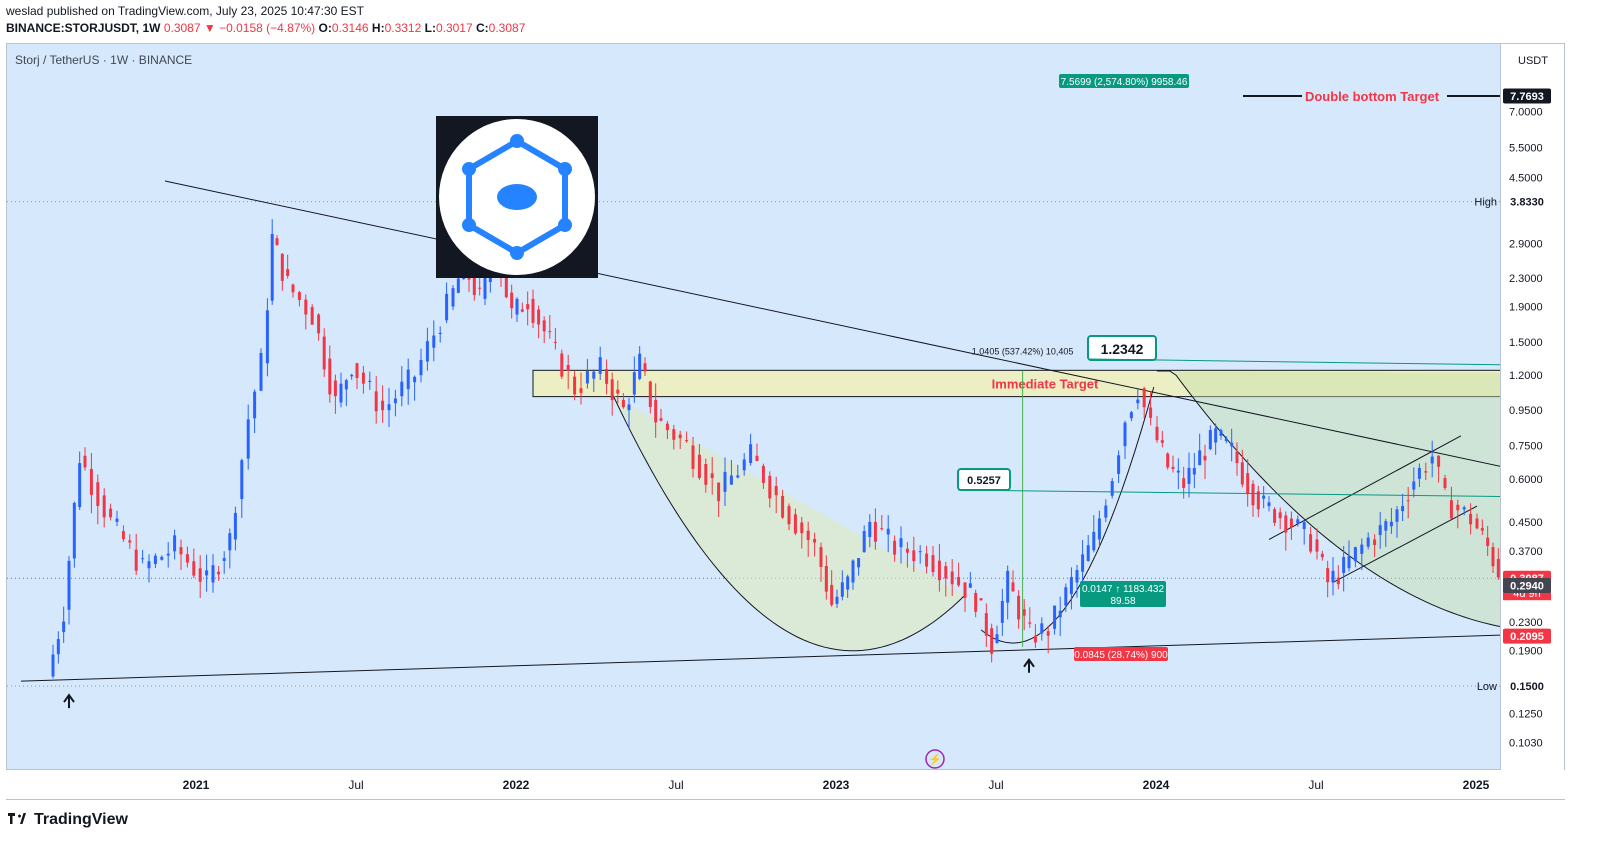 The width and height of the screenshot is (1603, 854). What do you see at coordinates (517, 197) in the screenshot?
I see `logo-cloud` at bounding box center [517, 197].